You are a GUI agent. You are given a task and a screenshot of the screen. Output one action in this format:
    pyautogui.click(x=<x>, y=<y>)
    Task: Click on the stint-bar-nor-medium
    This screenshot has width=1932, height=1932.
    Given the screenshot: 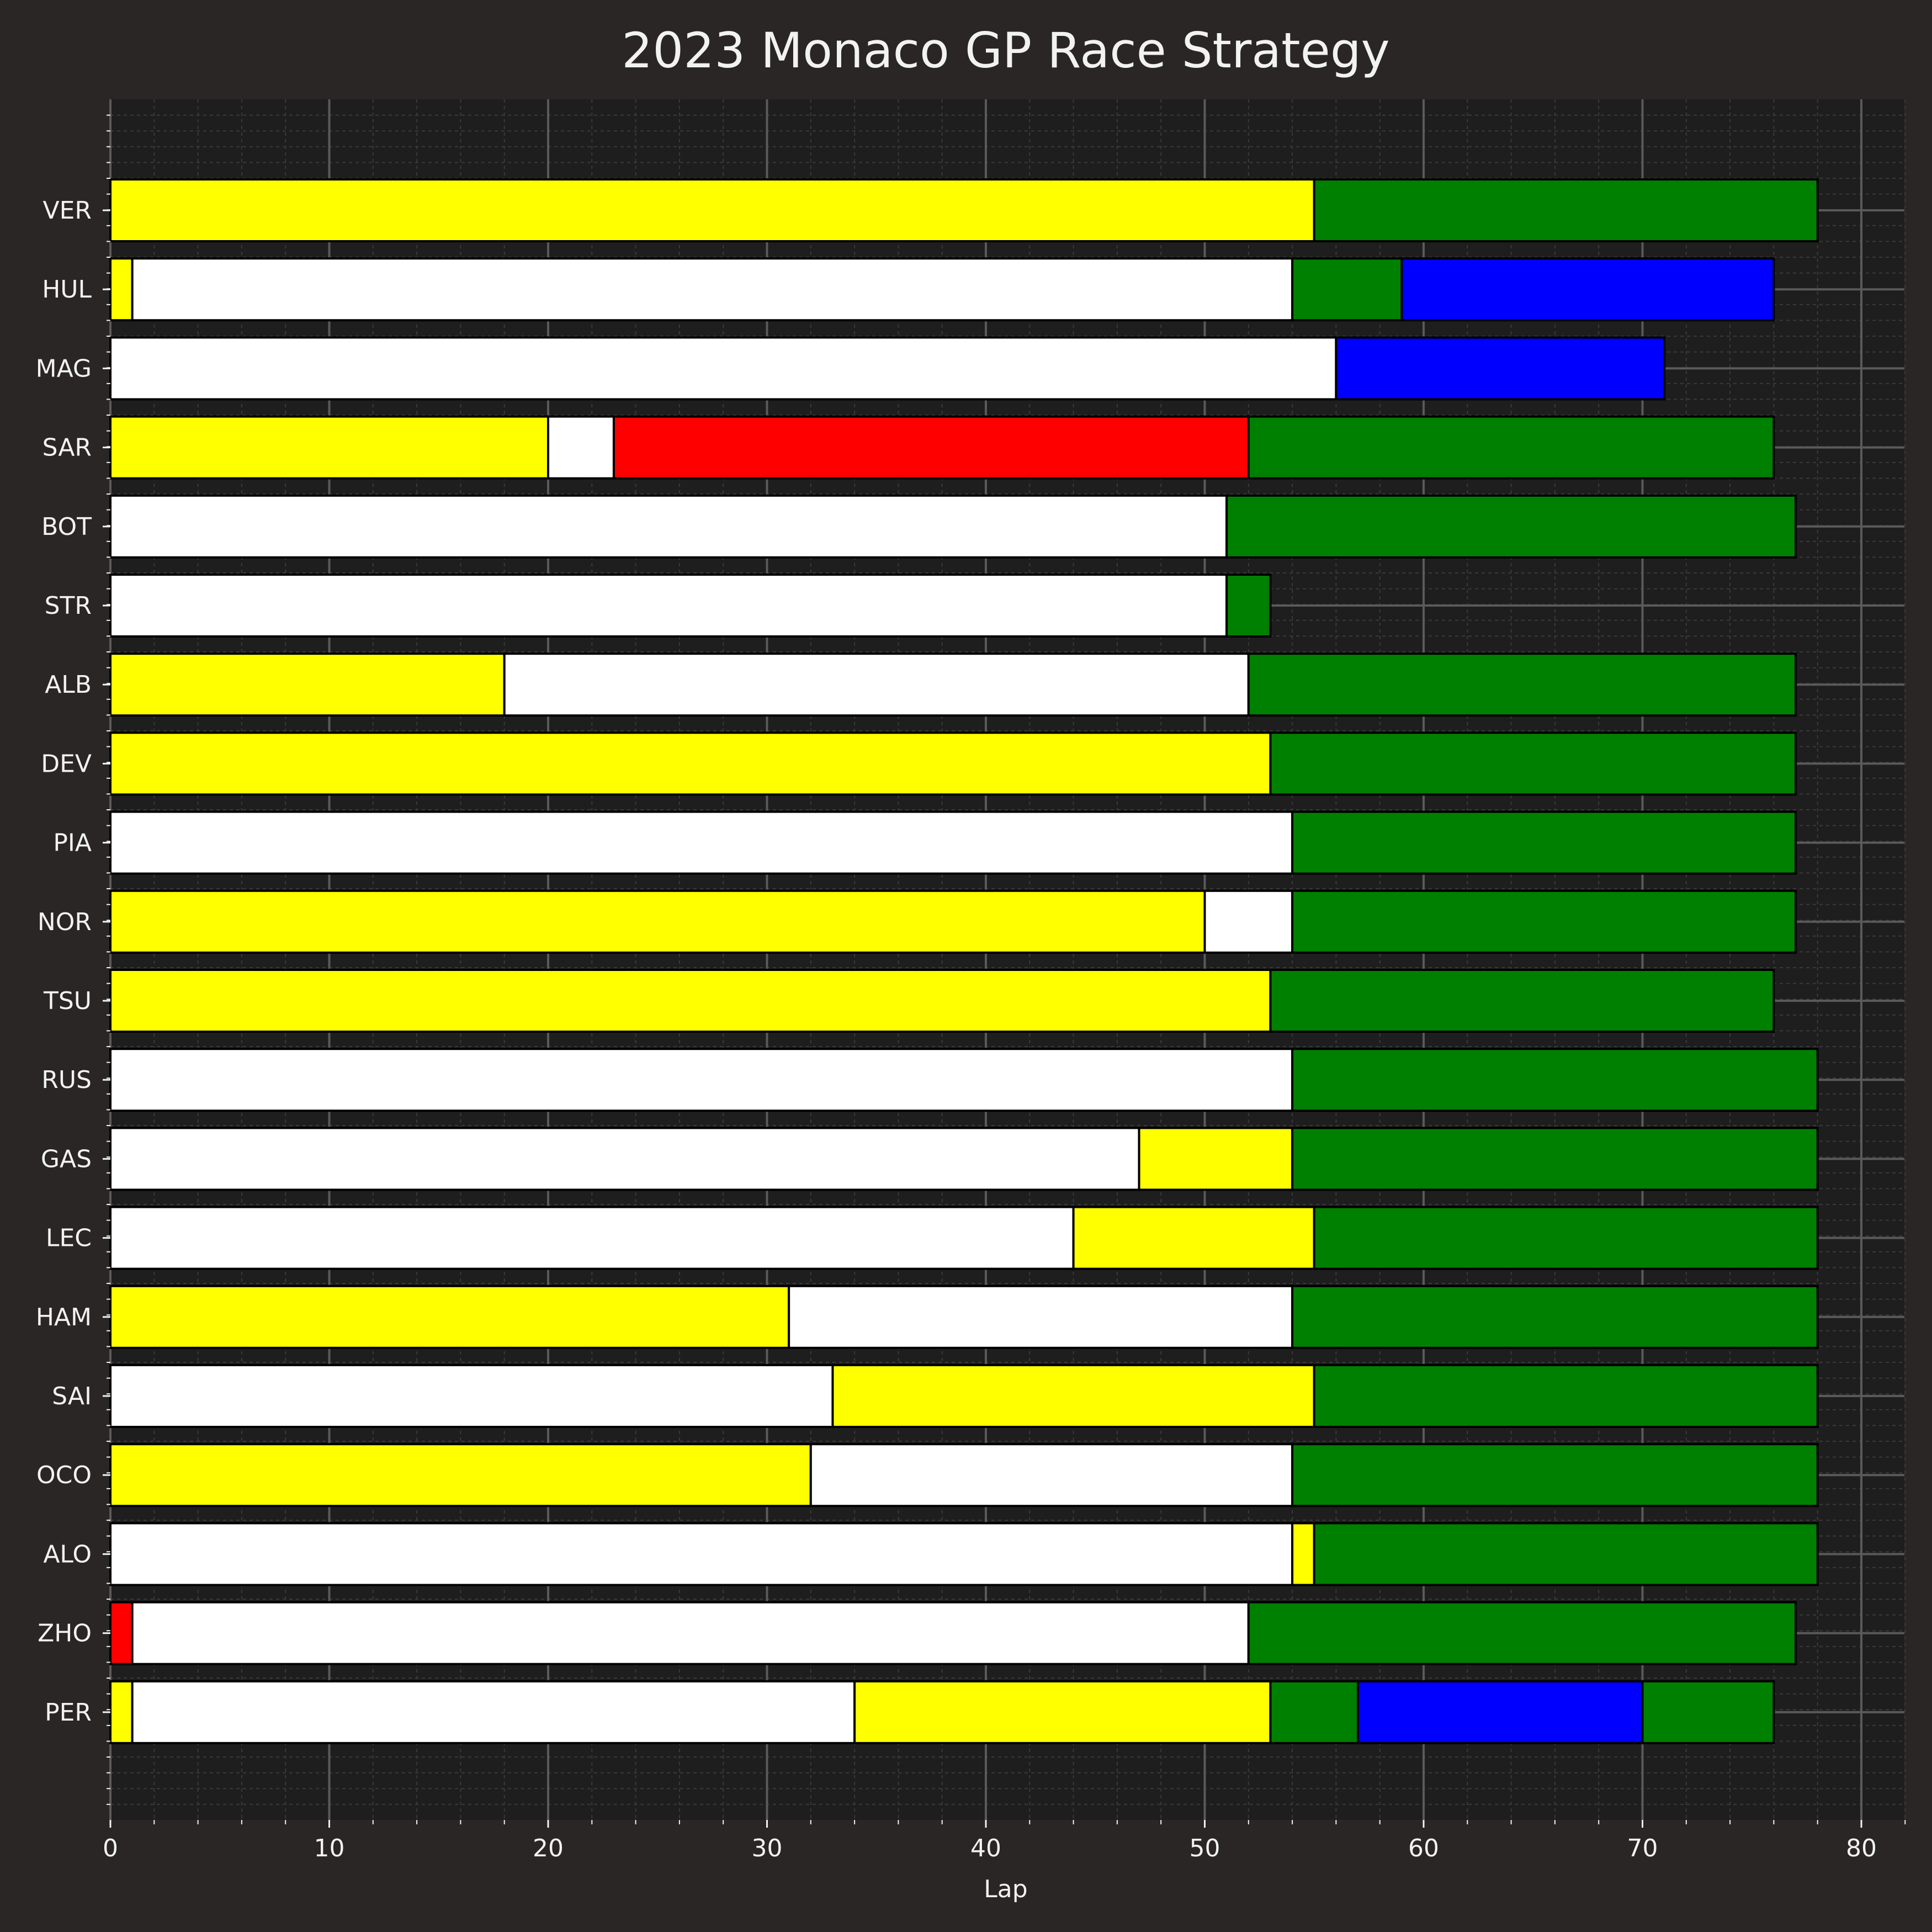 What is the action you would take?
    pyautogui.click(x=658, y=922)
    